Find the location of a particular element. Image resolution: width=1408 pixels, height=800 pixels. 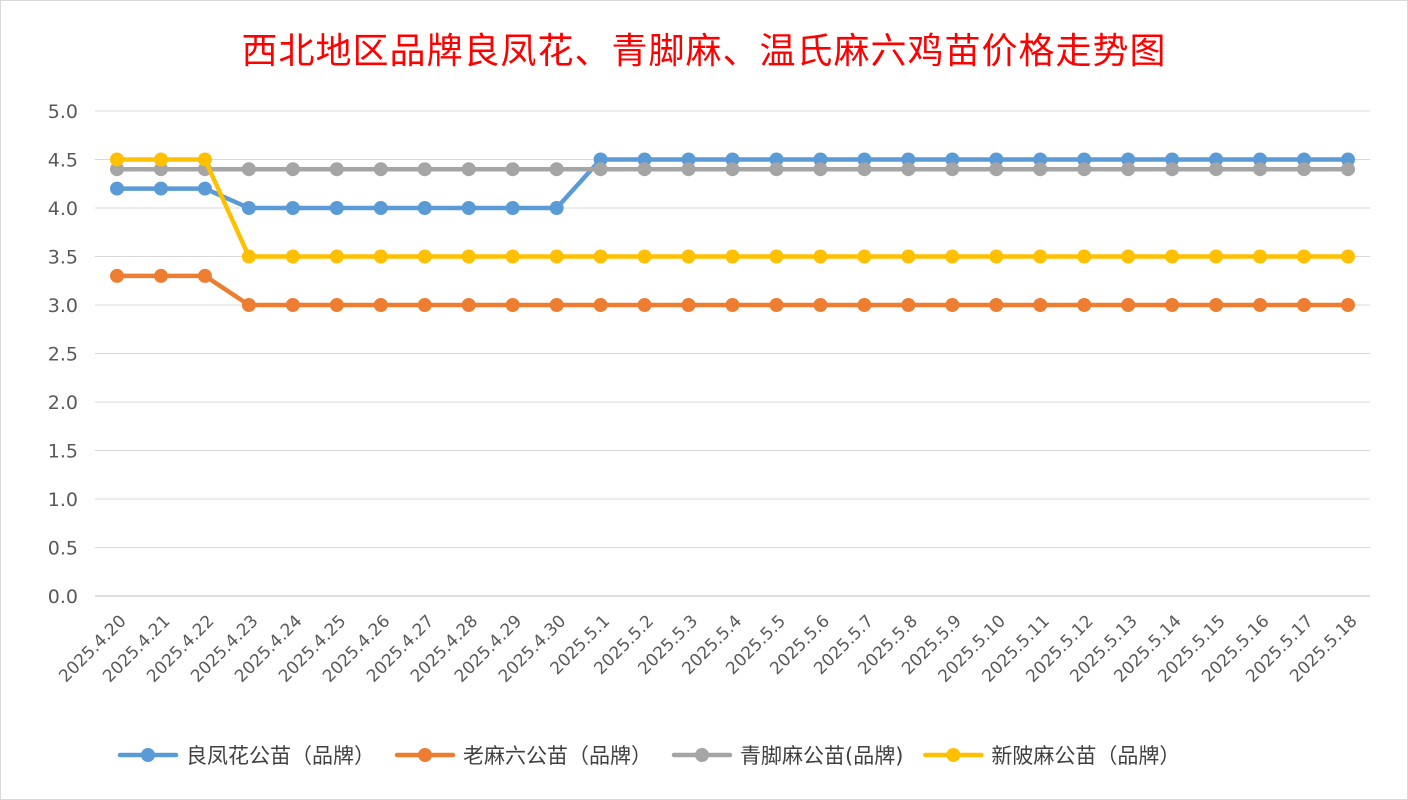

y-tick-label: 0.0 is located at coordinates (63, 597).